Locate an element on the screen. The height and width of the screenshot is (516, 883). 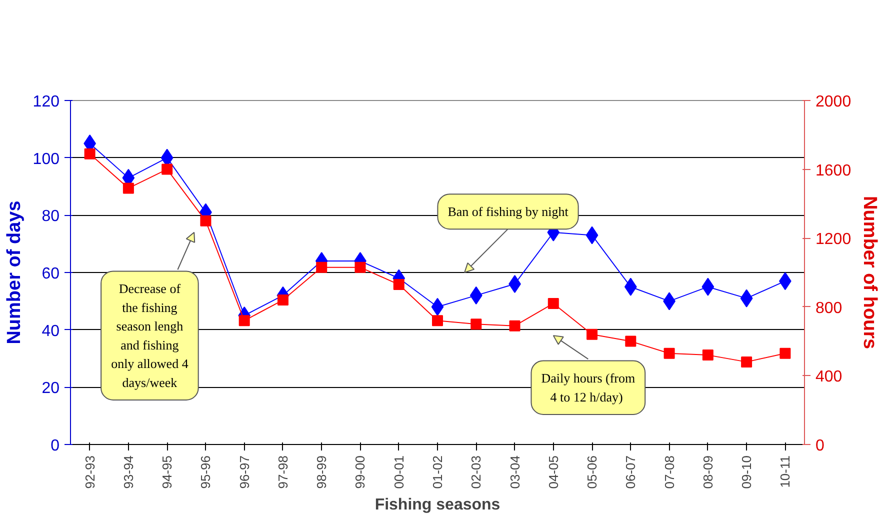
y2-tick-label: 1200 is located at coordinates (834, 239).